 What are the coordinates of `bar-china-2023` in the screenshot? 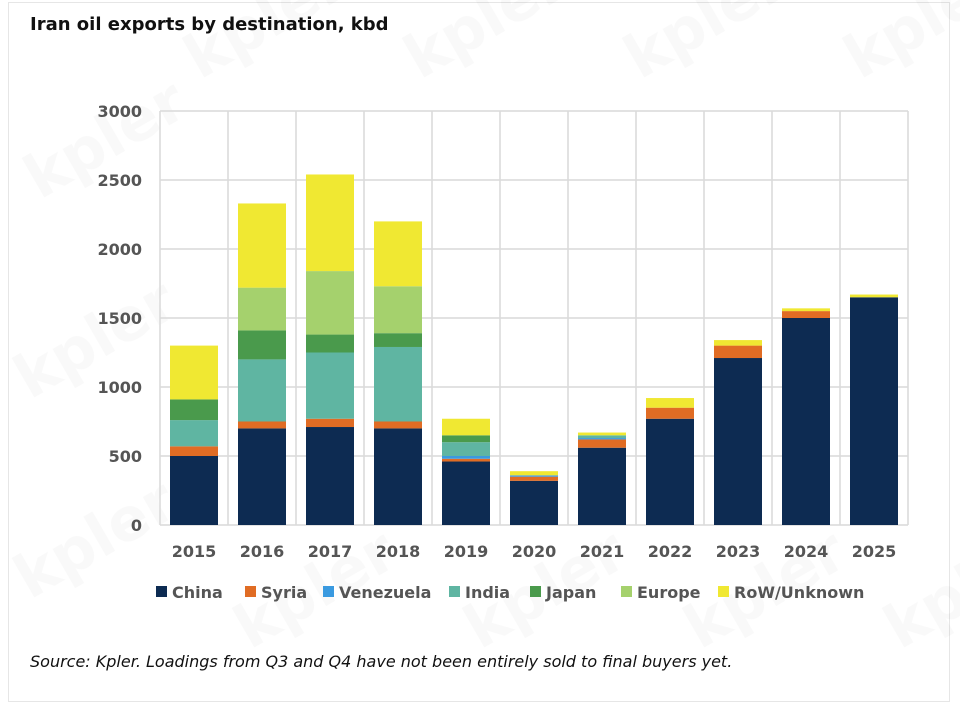 It's located at (738, 441).